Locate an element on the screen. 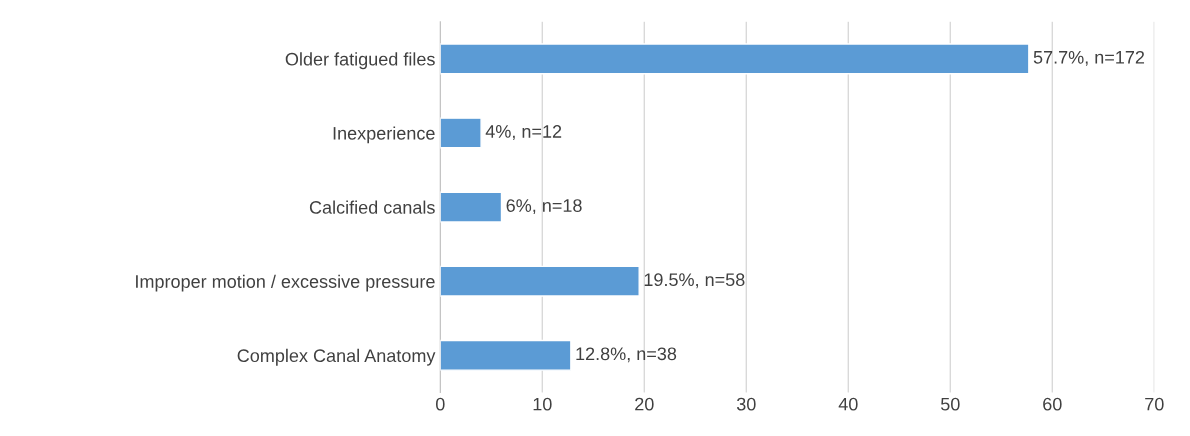 The width and height of the screenshot is (1190, 436). data-label: 57.7%, n=172 is located at coordinates (1089, 58).